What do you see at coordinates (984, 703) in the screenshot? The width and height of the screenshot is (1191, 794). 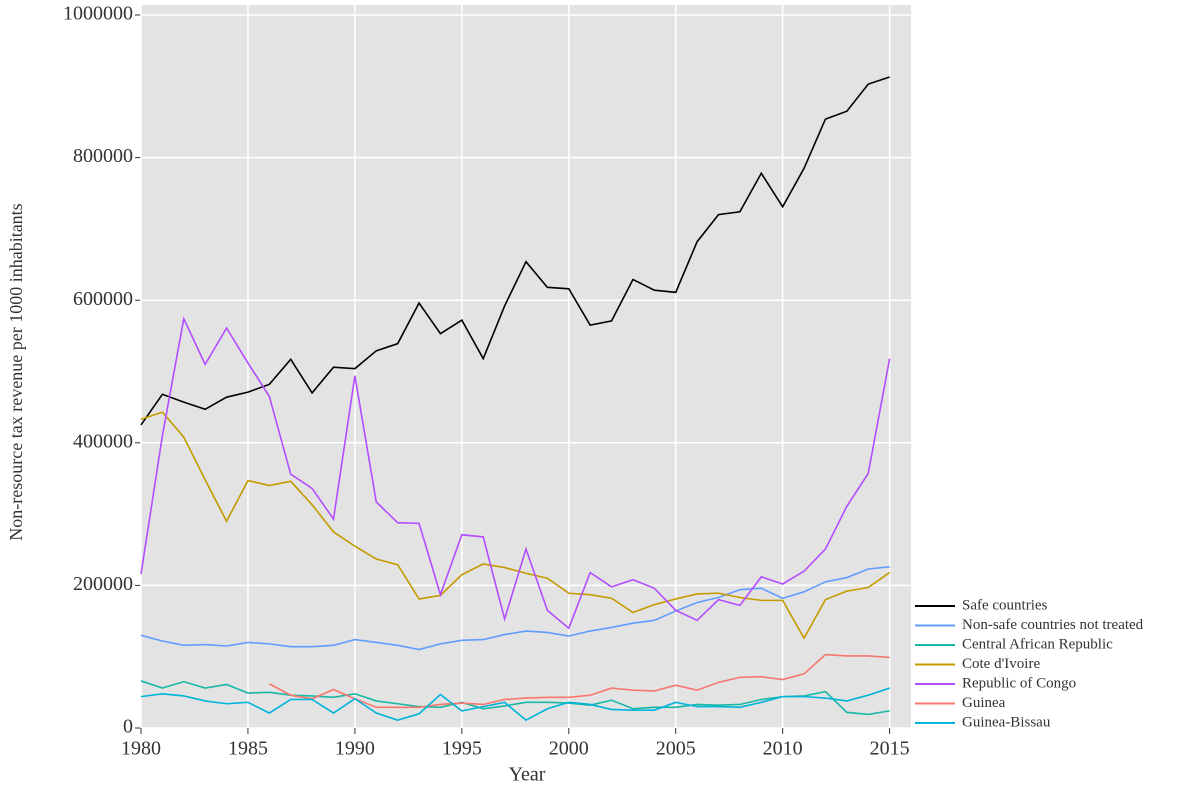 I see `legend-label: Guinea` at bounding box center [984, 703].